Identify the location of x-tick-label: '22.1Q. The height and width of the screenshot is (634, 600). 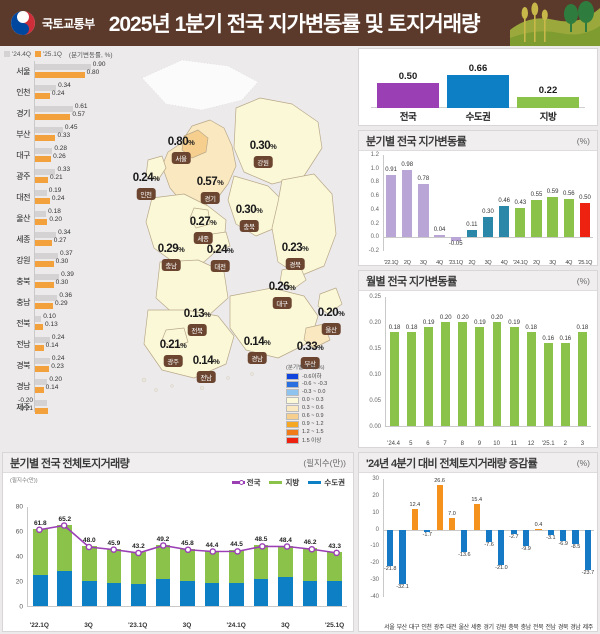
(391, 263).